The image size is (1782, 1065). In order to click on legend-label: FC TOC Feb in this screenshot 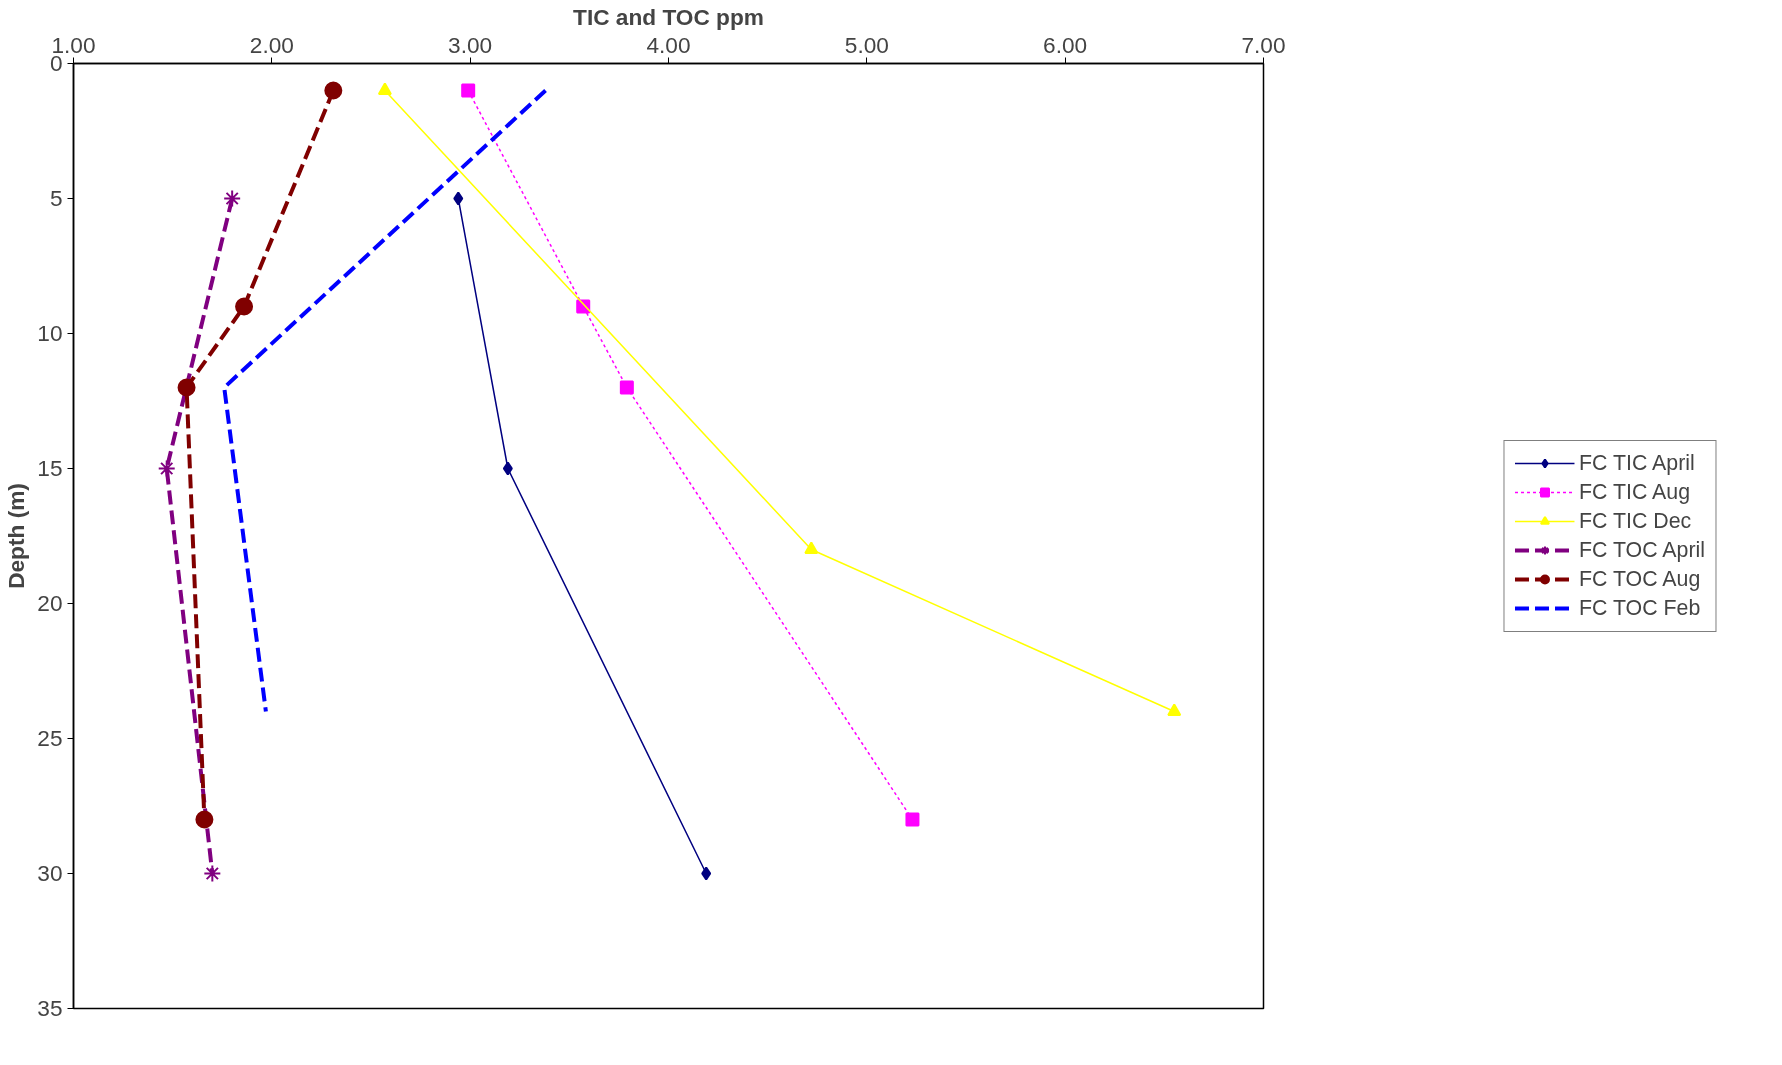, I will do `click(1639, 608)`.